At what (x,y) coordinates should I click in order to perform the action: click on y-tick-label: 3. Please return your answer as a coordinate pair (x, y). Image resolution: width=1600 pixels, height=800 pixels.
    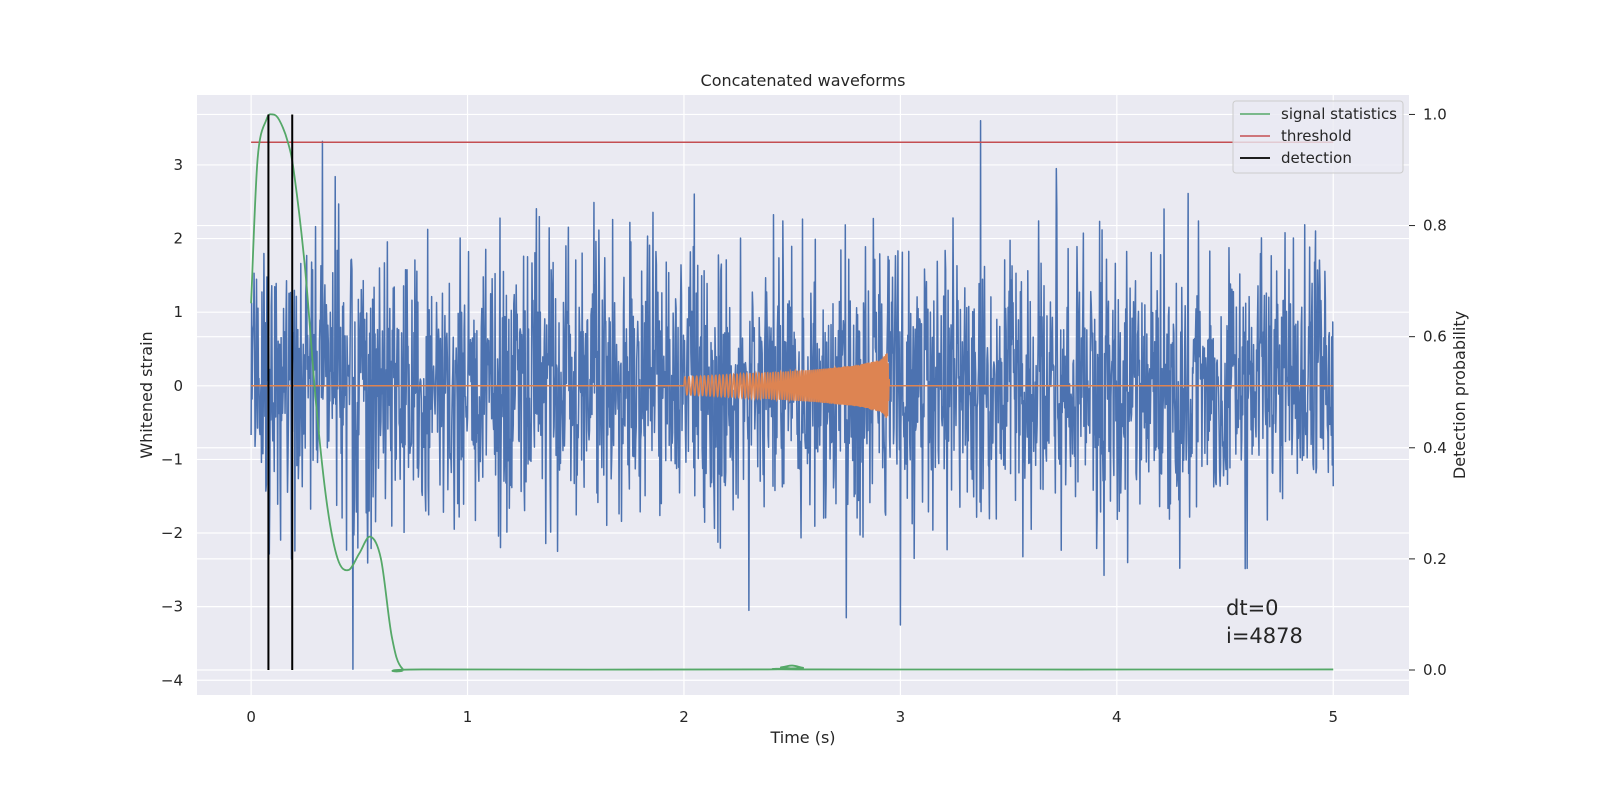
    Looking at the image, I should click on (178, 165).